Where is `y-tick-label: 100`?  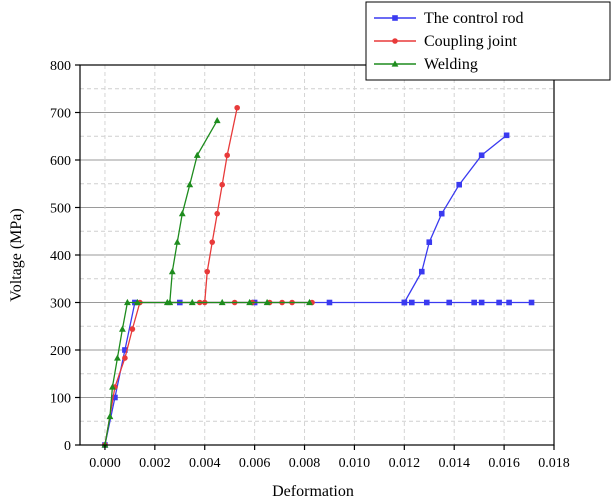
y-tick-label: 100 is located at coordinates (60, 399).